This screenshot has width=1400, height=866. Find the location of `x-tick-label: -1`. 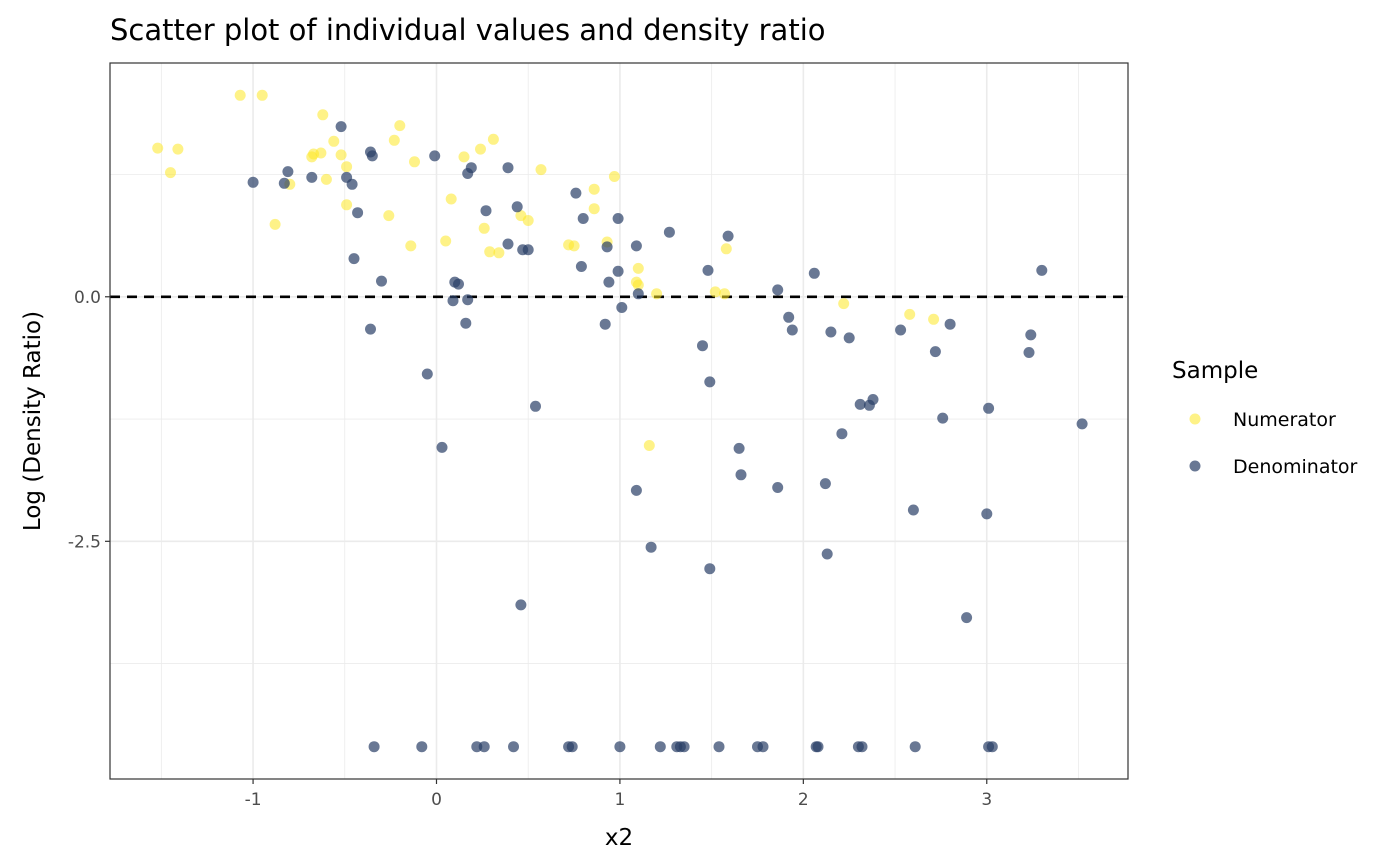

x-tick-label: -1 is located at coordinates (253, 800).